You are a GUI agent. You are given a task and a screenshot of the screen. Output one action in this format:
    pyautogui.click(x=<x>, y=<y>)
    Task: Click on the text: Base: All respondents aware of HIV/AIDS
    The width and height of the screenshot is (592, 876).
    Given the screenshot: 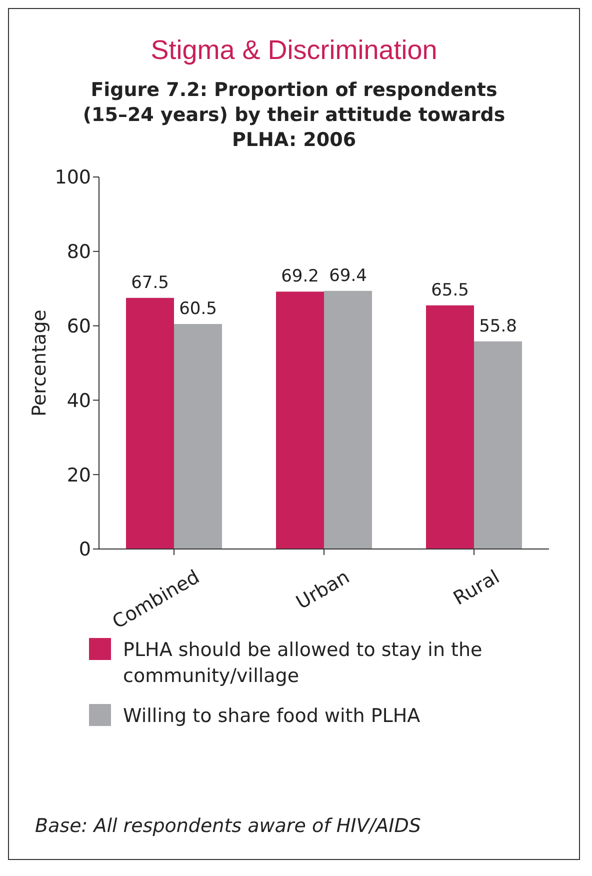 What is the action you would take?
    pyautogui.click(x=228, y=826)
    